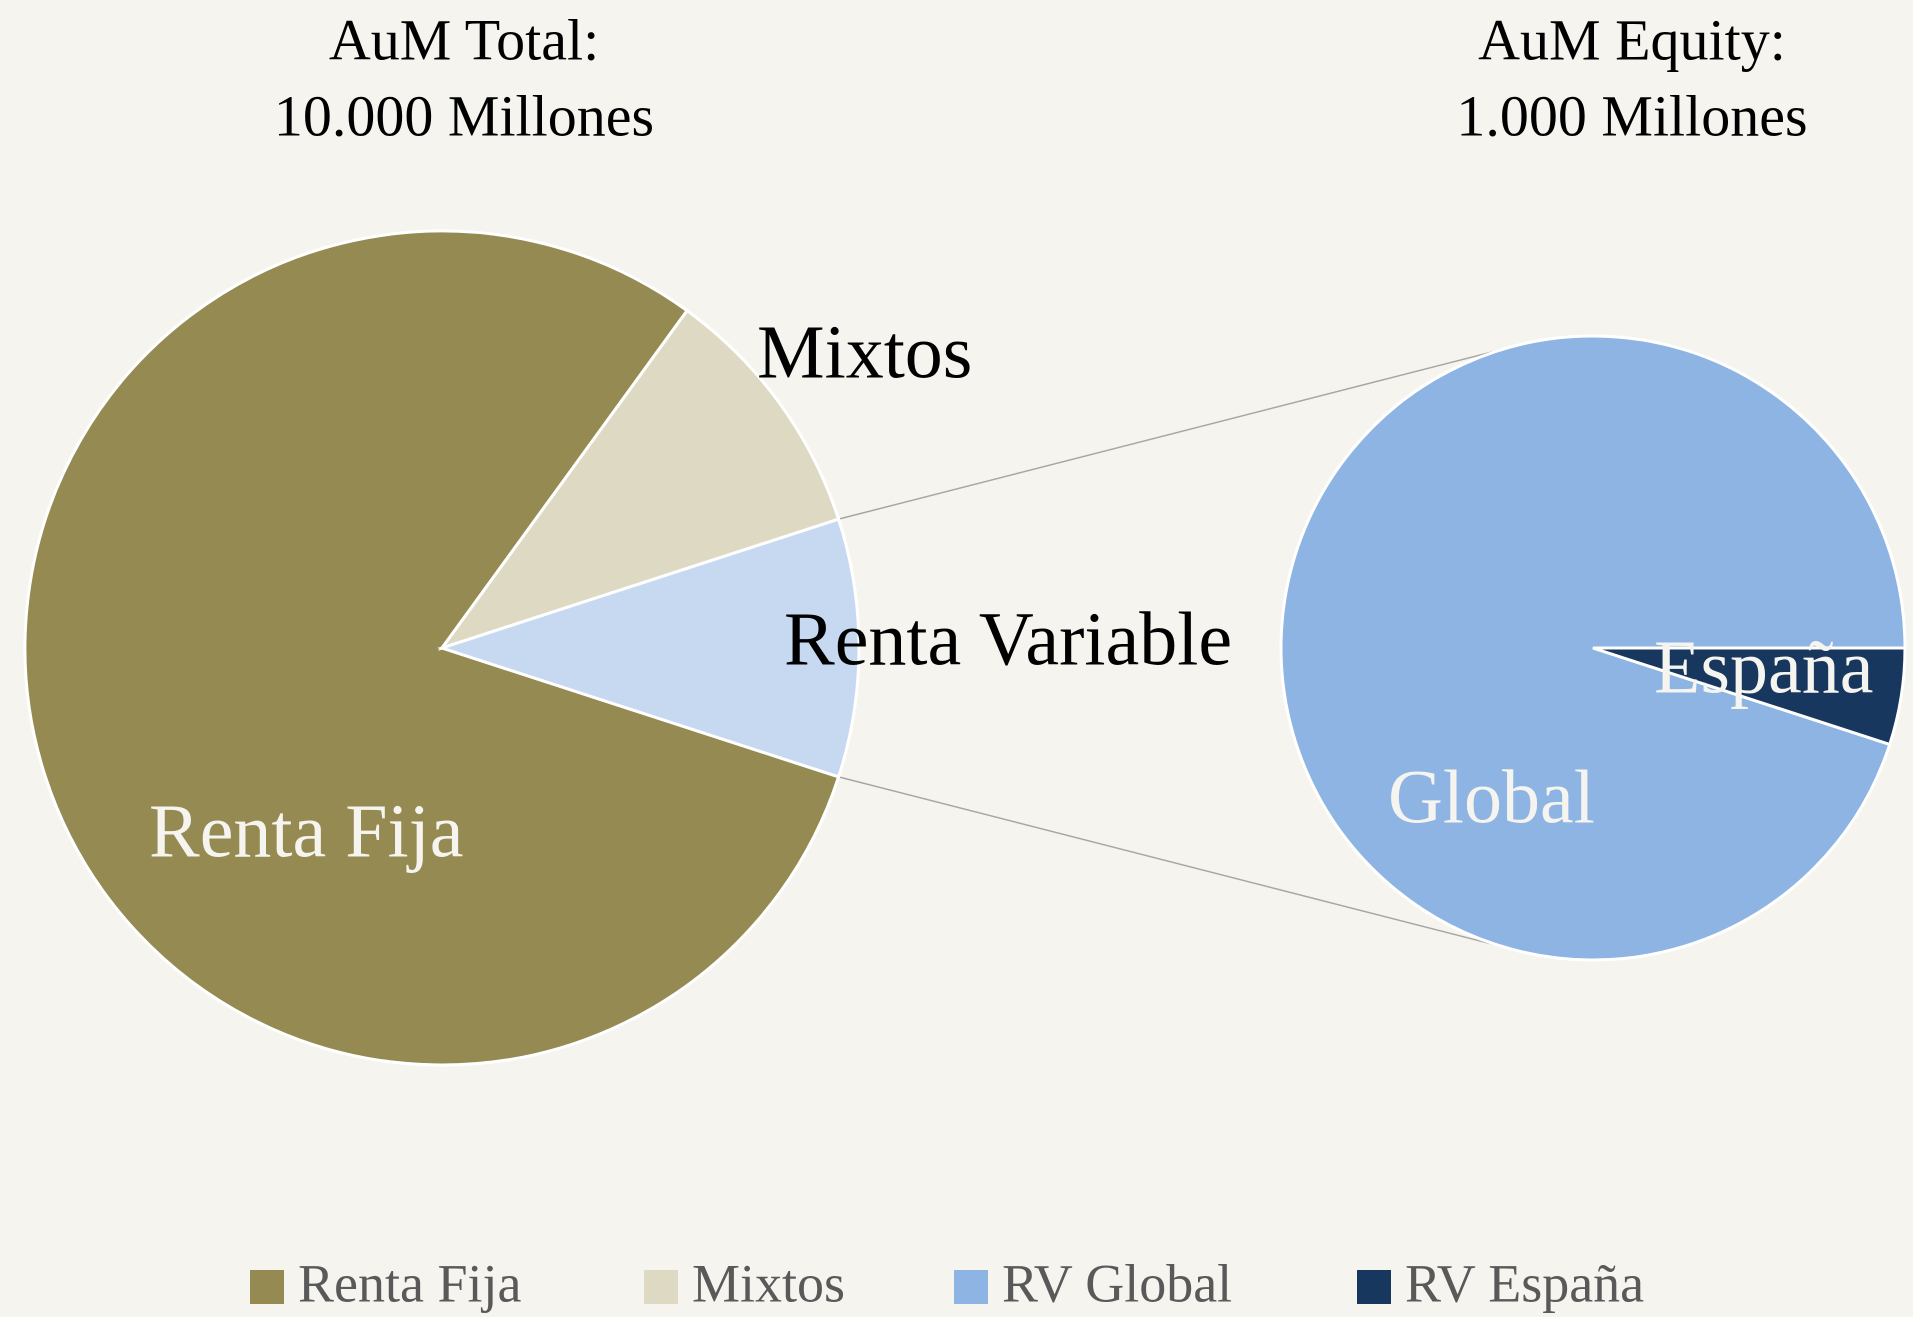 The height and width of the screenshot is (1317, 1913). Describe the element at coordinates (464, 115) in the screenshot. I see `chart-title: 10.000 Millones` at that location.